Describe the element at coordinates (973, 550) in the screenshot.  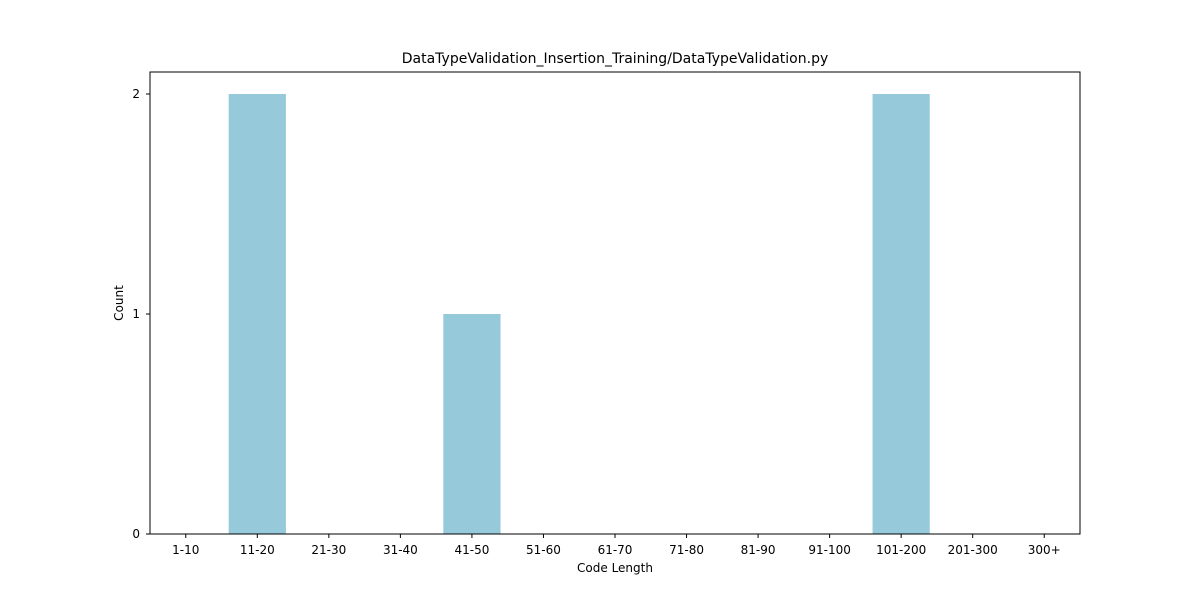
I see `x-tick-label: 201-300` at that location.